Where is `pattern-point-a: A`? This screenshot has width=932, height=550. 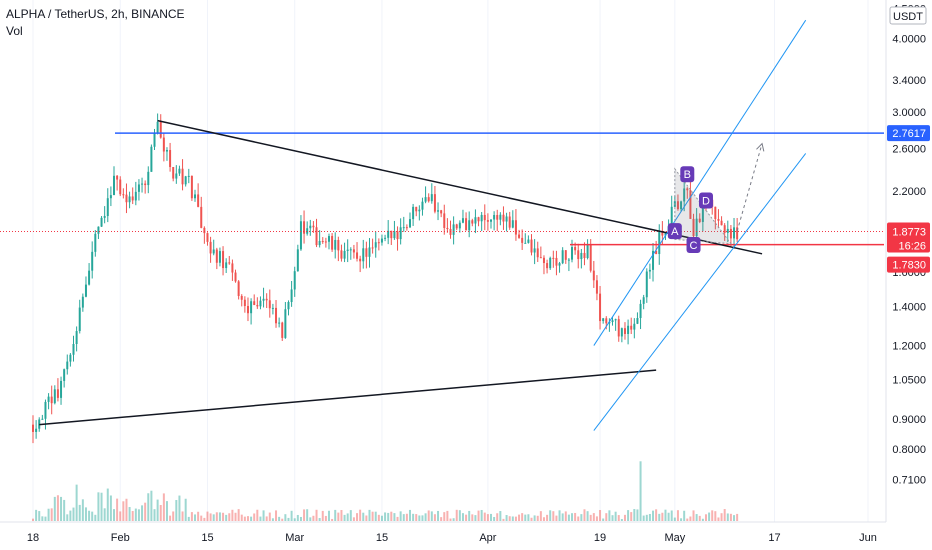 pattern-point-a: A is located at coordinates (674, 231).